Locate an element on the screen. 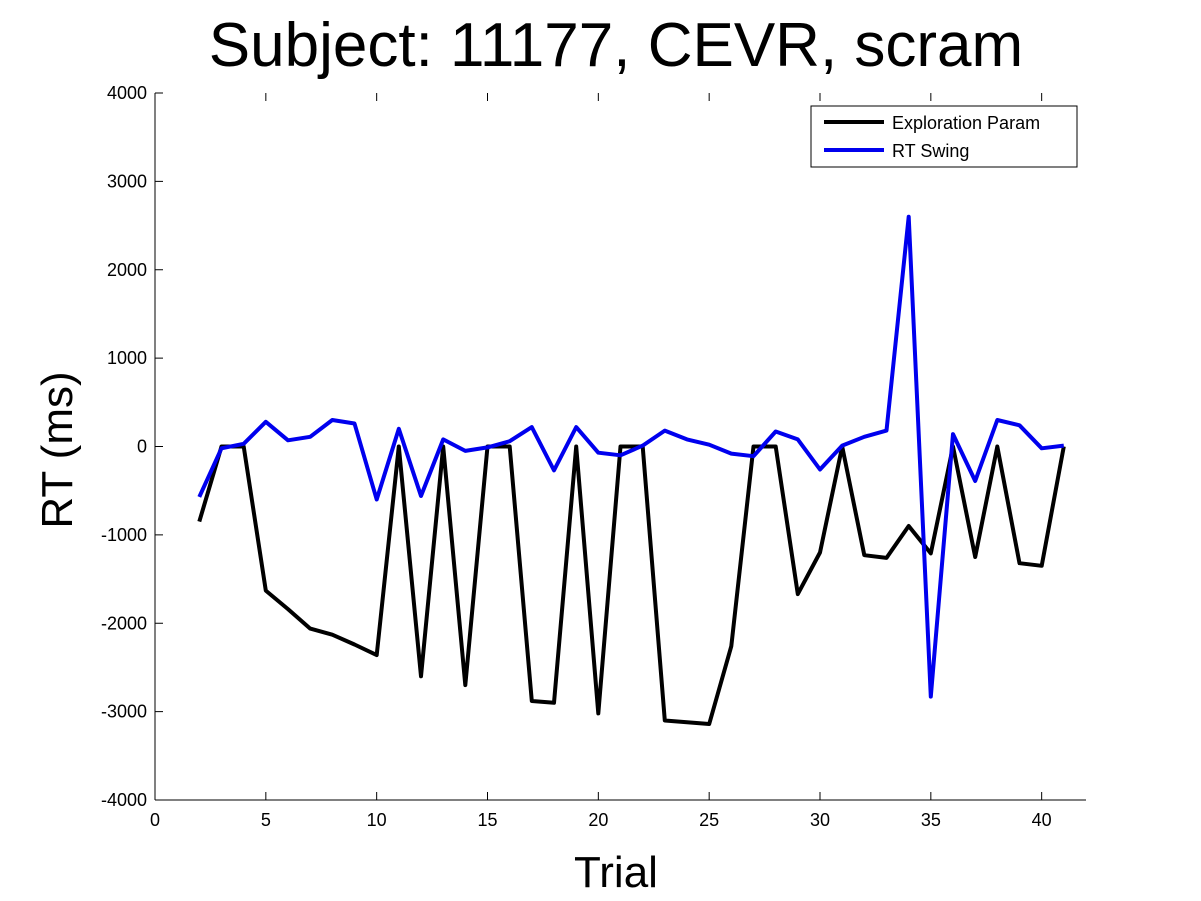 The height and width of the screenshot is (901, 1201). x-axis-label: Trial is located at coordinates (616, 872).